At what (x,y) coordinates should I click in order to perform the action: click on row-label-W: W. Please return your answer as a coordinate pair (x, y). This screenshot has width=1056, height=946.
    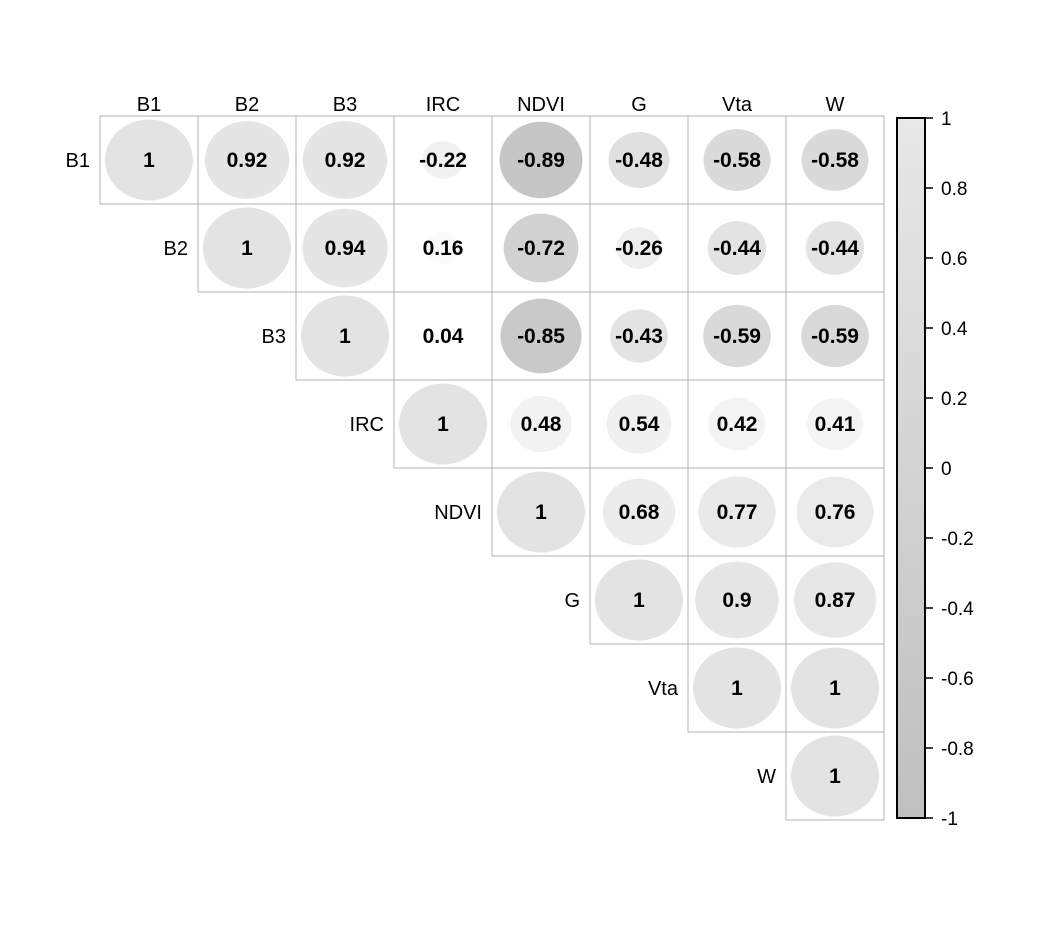
    Looking at the image, I should click on (766, 777).